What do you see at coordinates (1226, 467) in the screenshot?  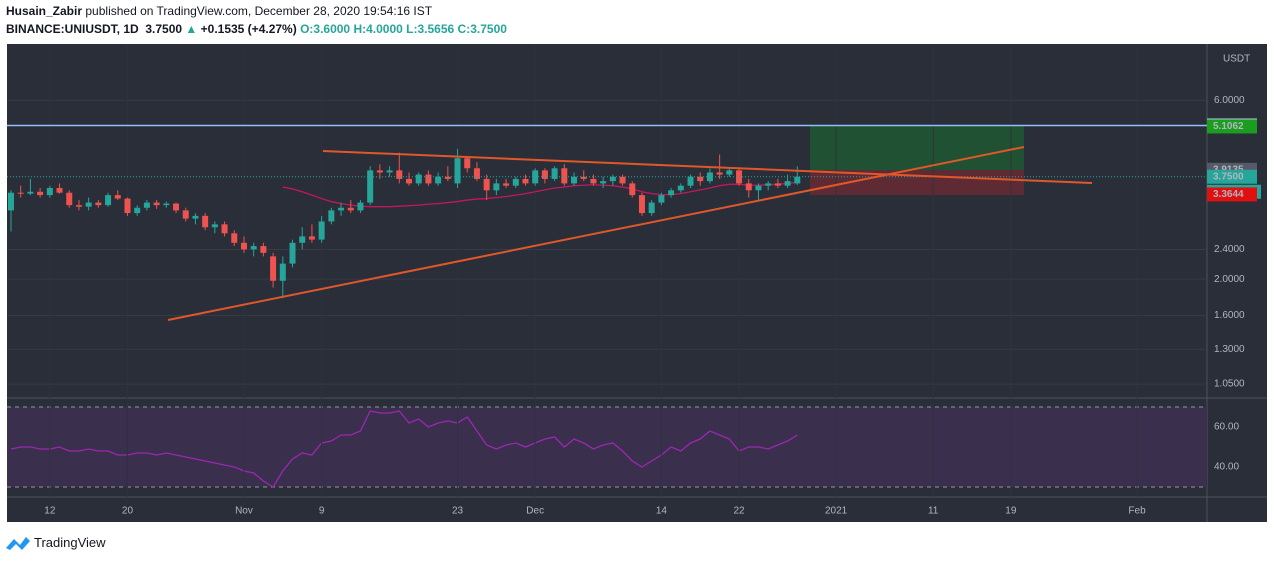 I see `rsi-tick-label: 40.00` at bounding box center [1226, 467].